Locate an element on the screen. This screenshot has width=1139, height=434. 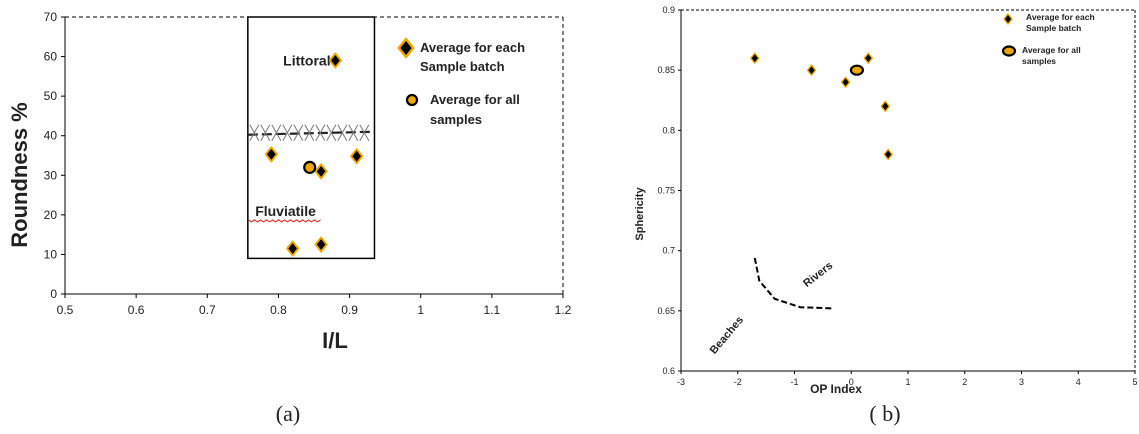
panel-b-overall-average-point is located at coordinates (857, 70).